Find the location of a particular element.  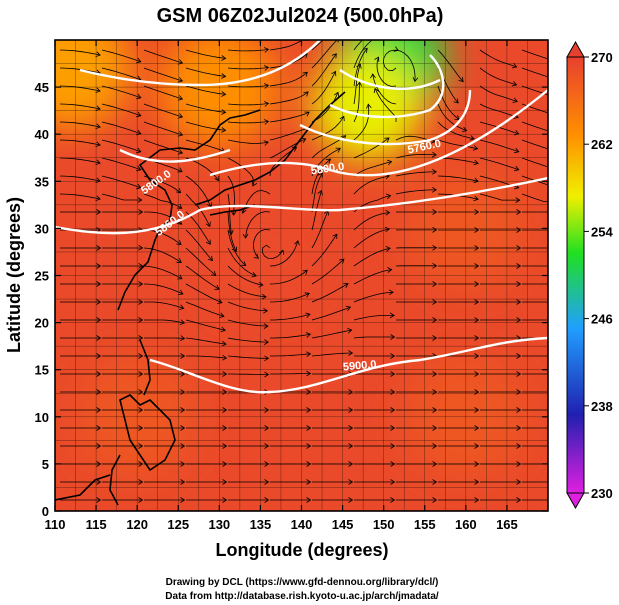

colorbar-tick-label: 246 is located at coordinates (602, 319).